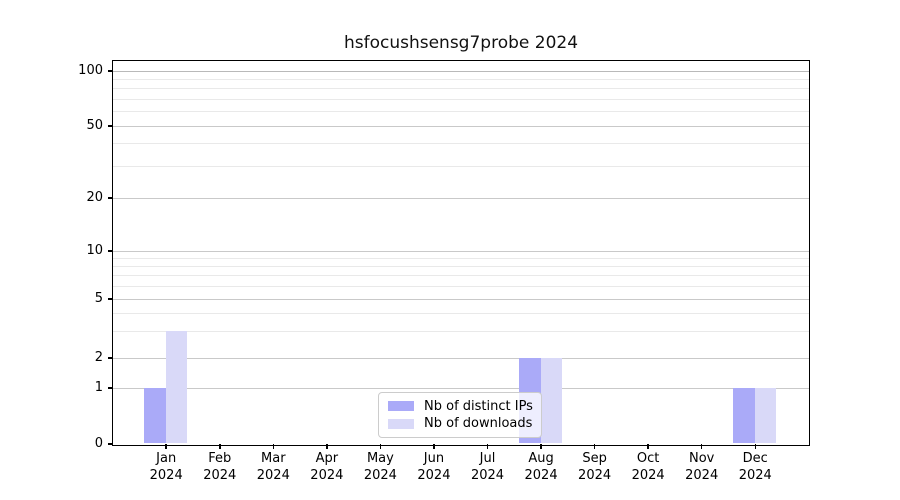 This screenshot has height=500, width=900. What do you see at coordinates (401, 423) in the screenshot?
I see `legend-swatch-downloads` at bounding box center [401, 423].